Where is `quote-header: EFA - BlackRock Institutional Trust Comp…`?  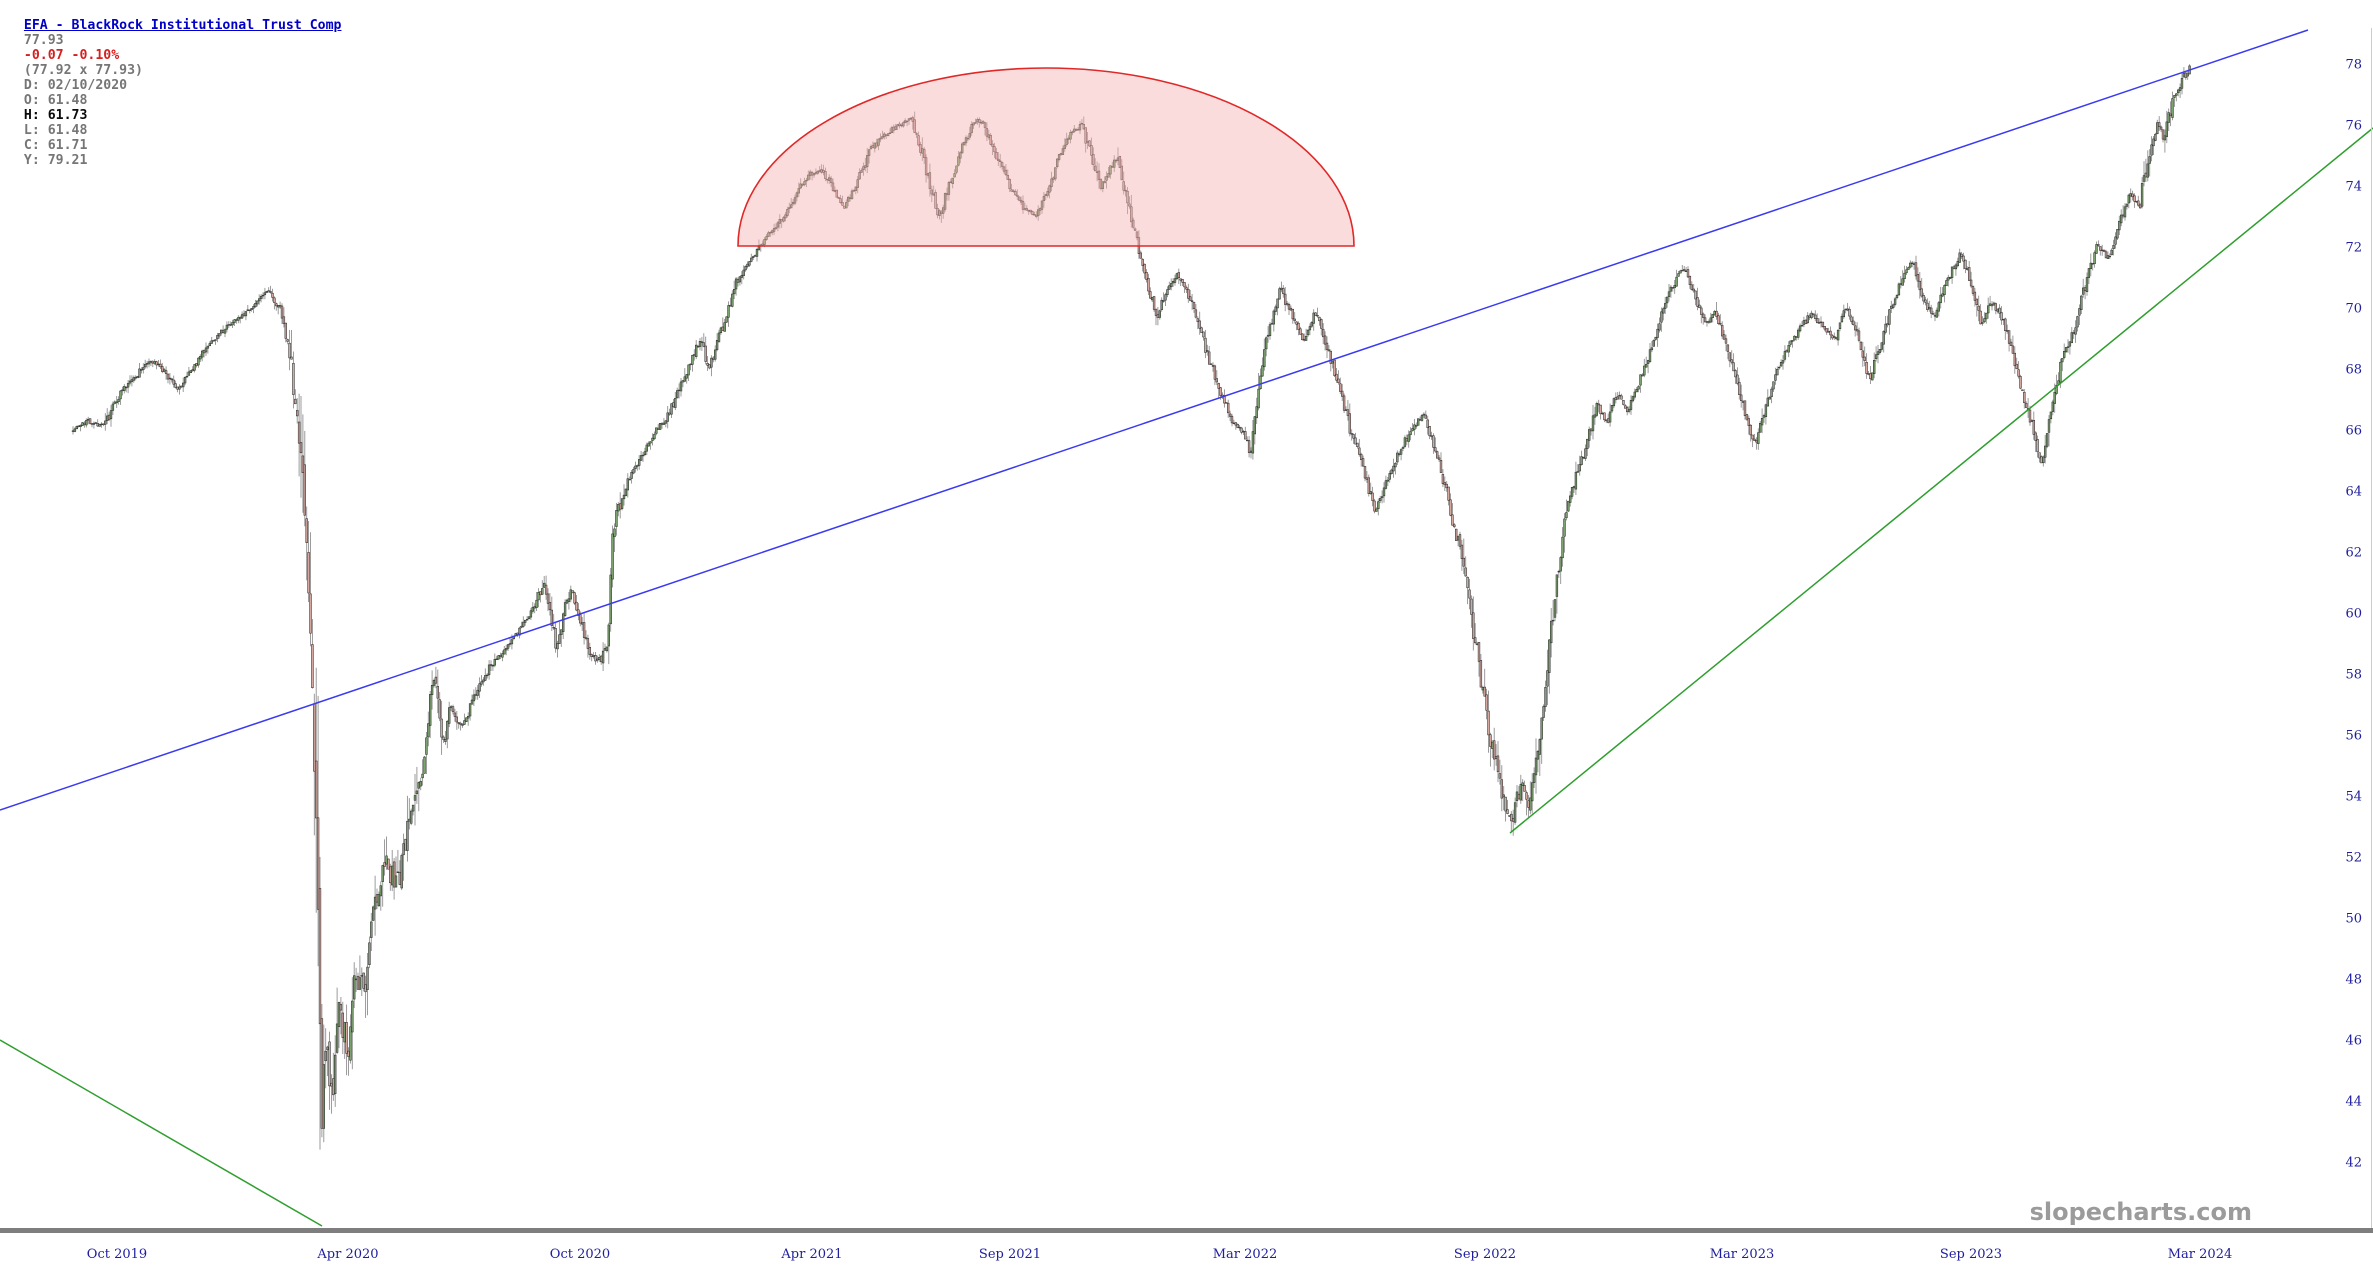 quote-header: EFA - BlackRock Institutional Trust Comp… is located at coordinates (179, 85).